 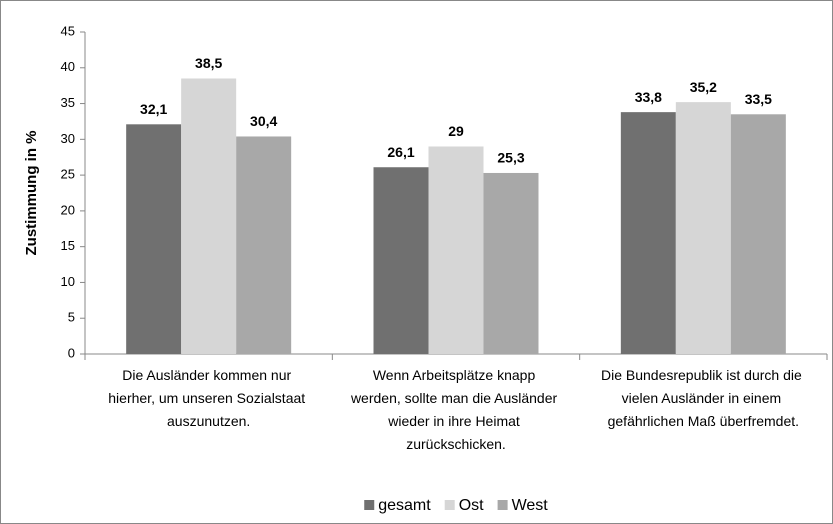 What do you see at coordinates (68, 30) in the screenshot?
I see `y-tick-label: 45` at bounding box center [68, 30].